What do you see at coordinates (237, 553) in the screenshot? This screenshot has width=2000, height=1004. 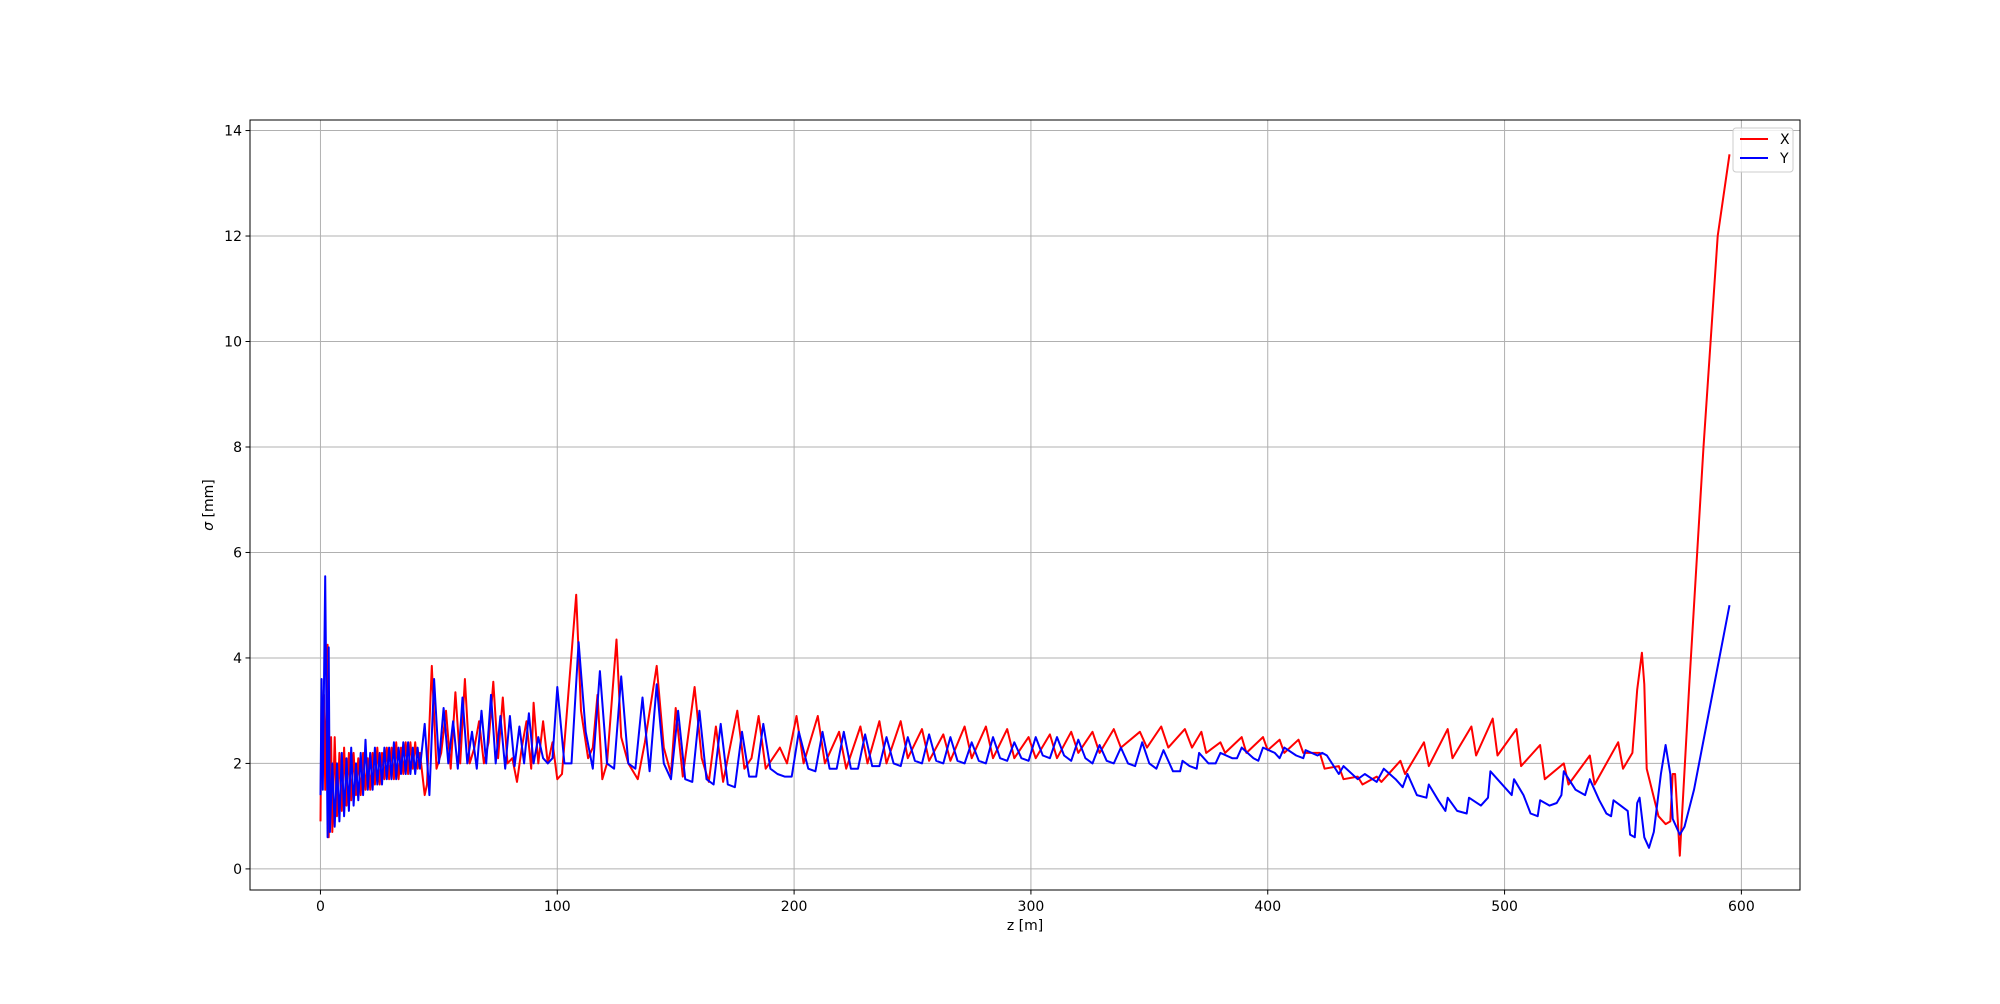 I see `y-tick-label: 6` at bounding box center [237, 553].